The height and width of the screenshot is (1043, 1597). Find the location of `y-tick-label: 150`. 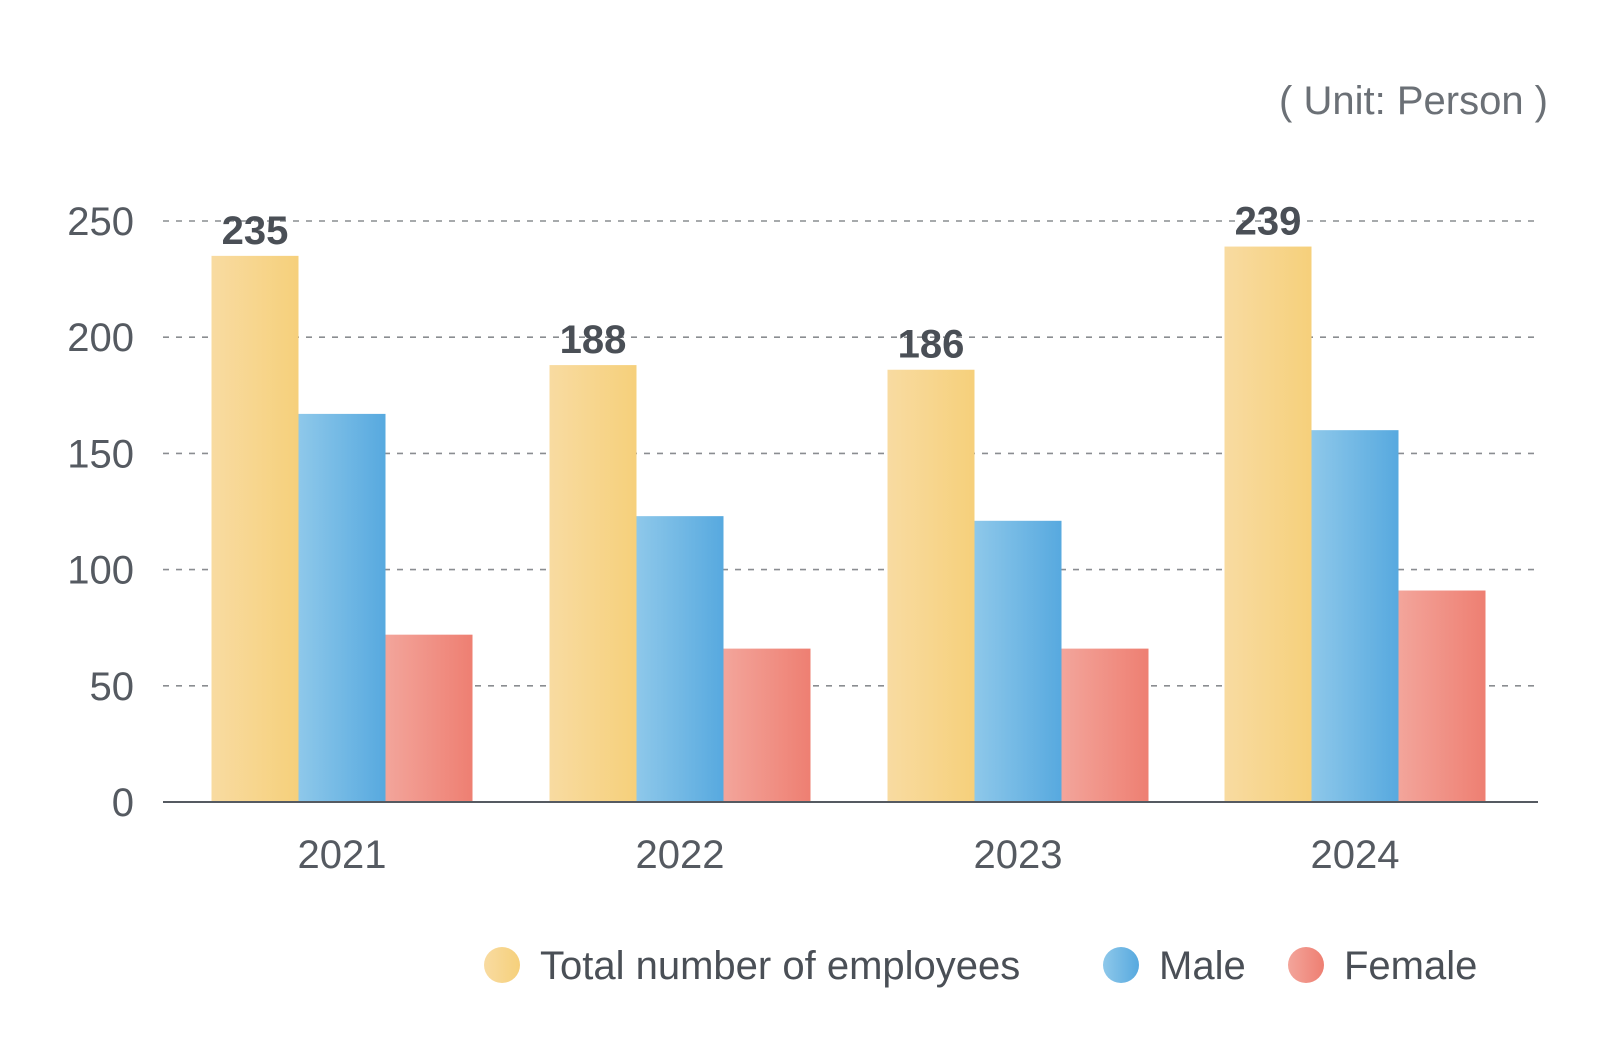

y-tick-label: 150 is located at coordinates (100, 454).